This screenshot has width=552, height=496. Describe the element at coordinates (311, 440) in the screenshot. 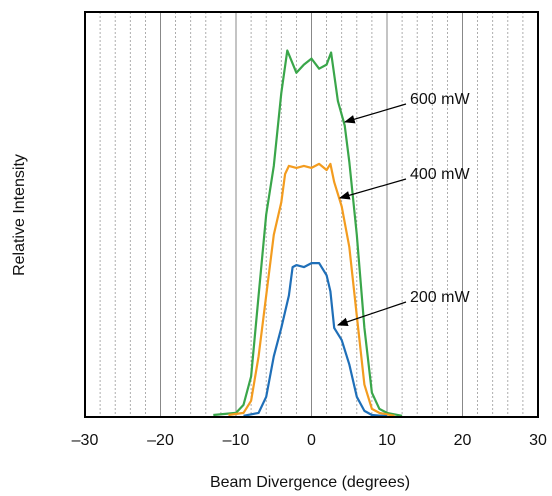

I see `x-tick-label: 0` at that location.